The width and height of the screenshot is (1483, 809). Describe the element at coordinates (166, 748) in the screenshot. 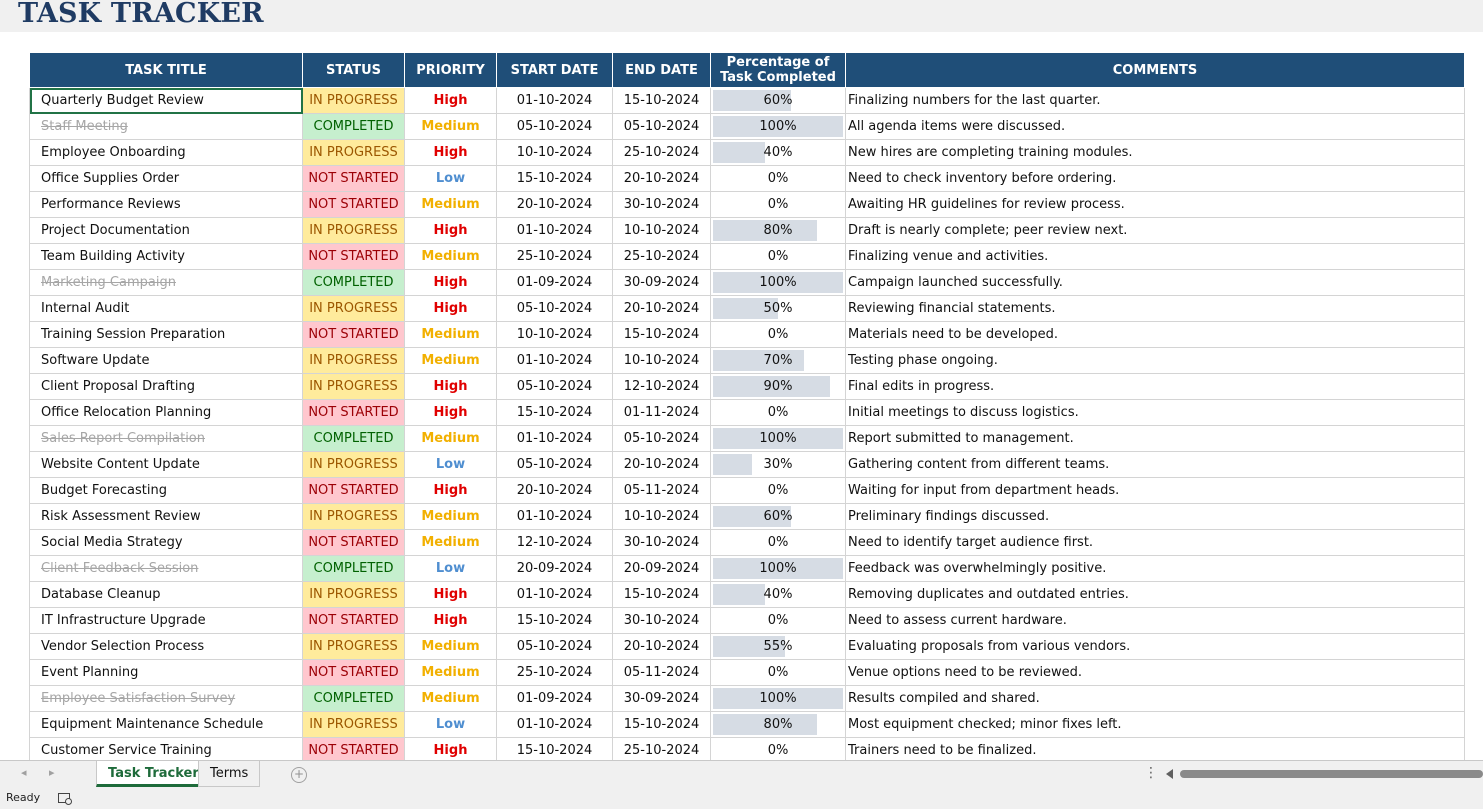

I see `task-title-cell: Customer Service Training` at that location.